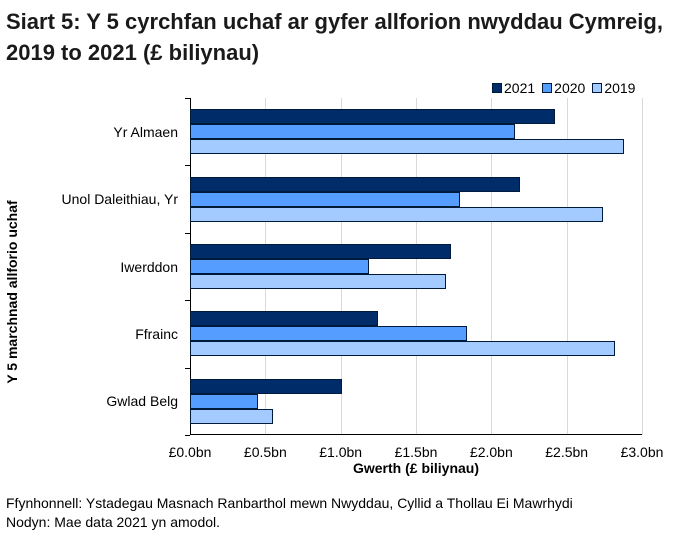 This screenshot has width=675, height=543. I want to click on legend-label: 2020, so click(570, 88).